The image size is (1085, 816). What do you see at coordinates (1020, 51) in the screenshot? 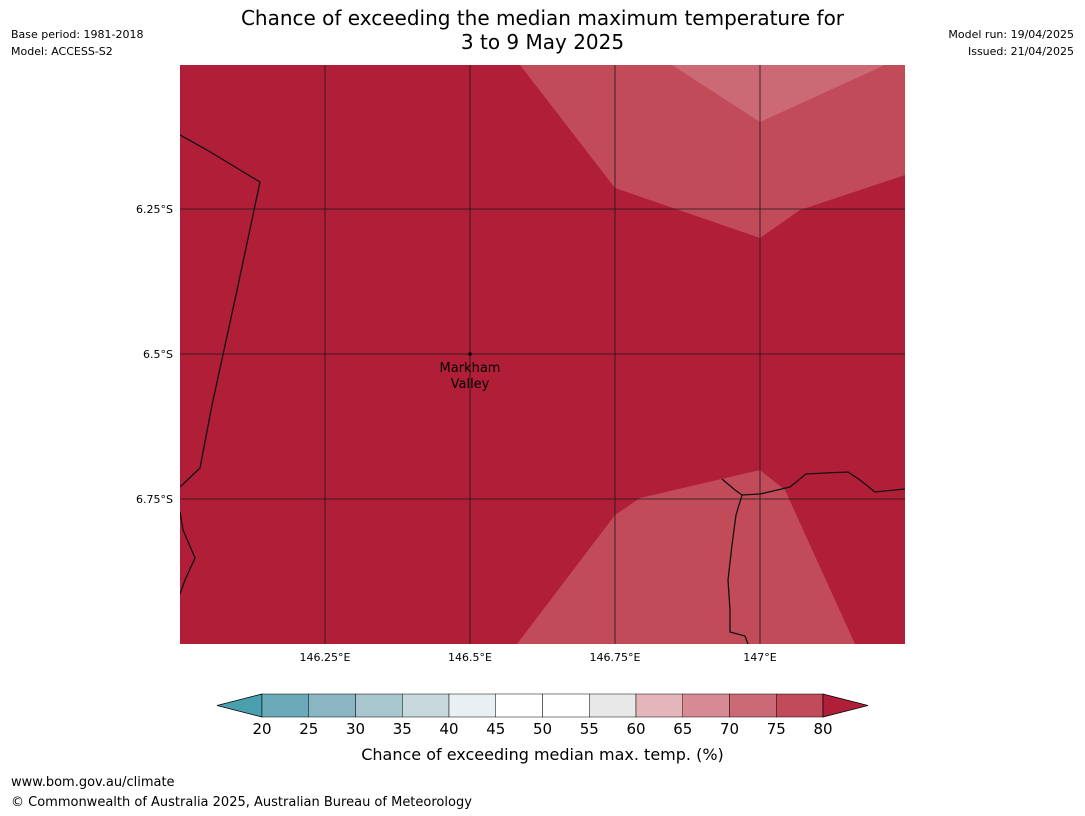
I see `issued-text: Issued: 21/04/2025` at bounding box center [1020, 51].